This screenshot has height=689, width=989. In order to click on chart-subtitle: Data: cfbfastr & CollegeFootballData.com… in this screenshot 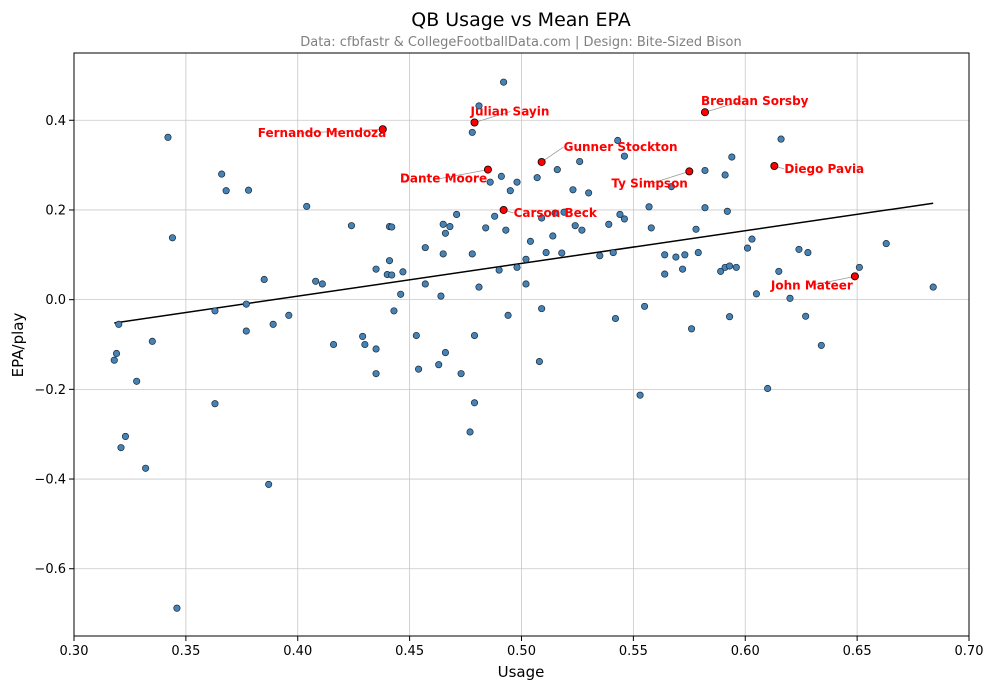, I will do `click(521, 42)`.